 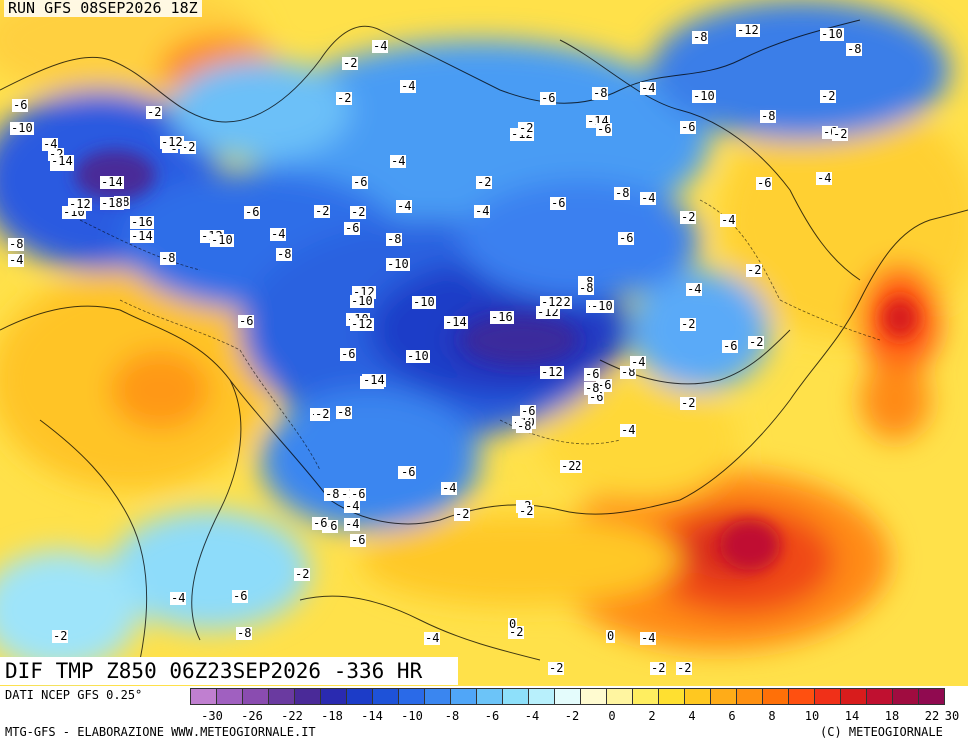 I want to click on legend-tick-label: 0, so click(x=612, y=716).